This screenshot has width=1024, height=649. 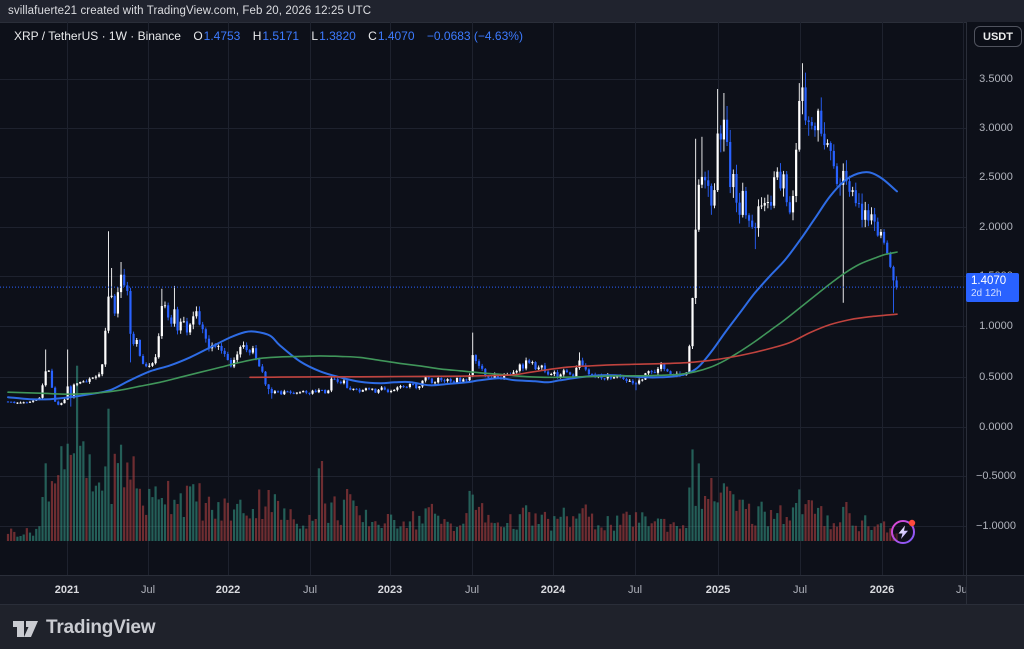 I want to click on time-tick-label: 2025, so click(x=718, y=590).